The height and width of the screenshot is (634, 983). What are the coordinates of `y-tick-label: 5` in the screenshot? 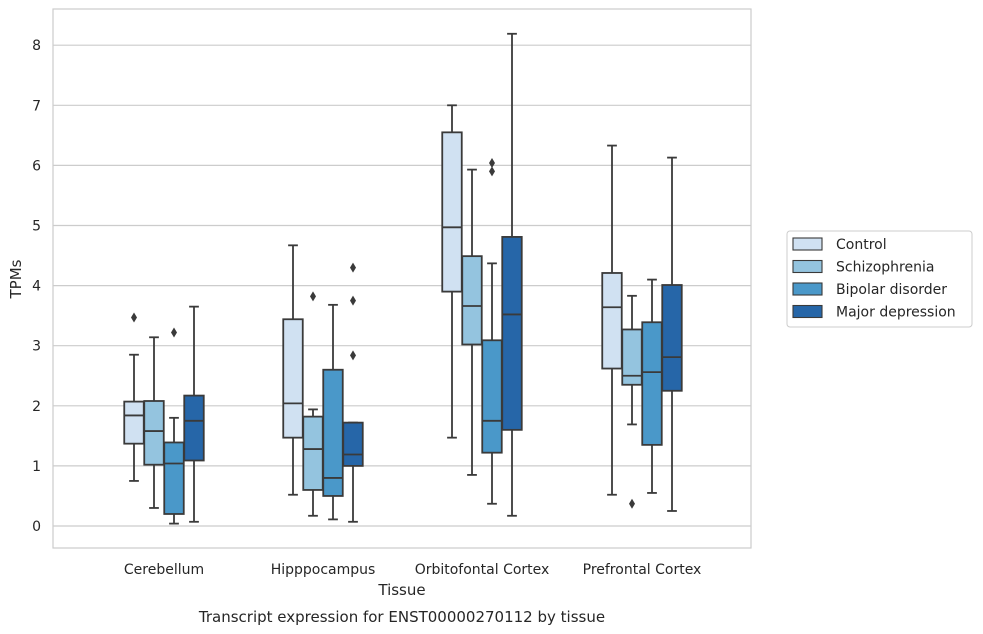 It's located at (36, 227).